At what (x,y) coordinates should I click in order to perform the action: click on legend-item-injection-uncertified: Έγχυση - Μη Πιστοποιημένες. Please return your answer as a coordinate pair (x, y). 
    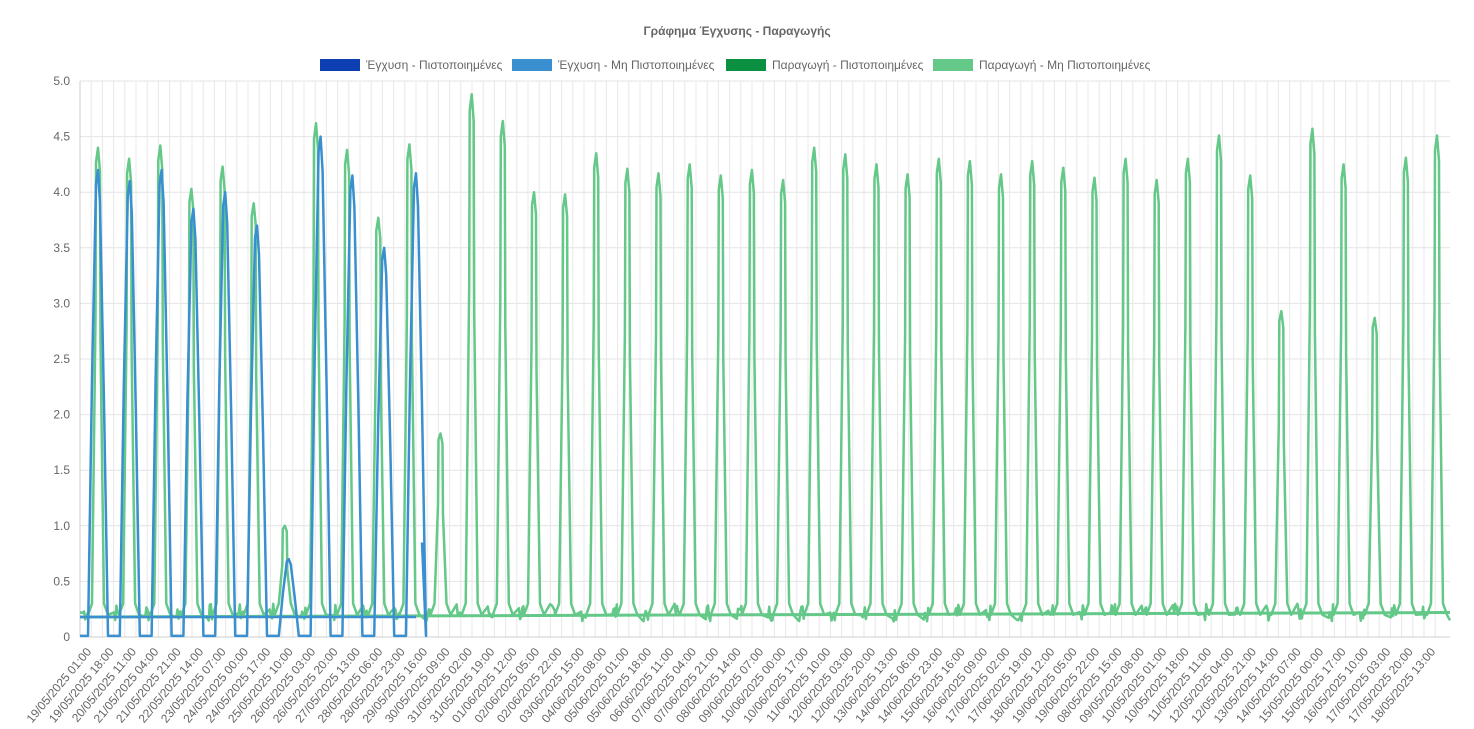
    Looking at the image, I should click on (613, 65).